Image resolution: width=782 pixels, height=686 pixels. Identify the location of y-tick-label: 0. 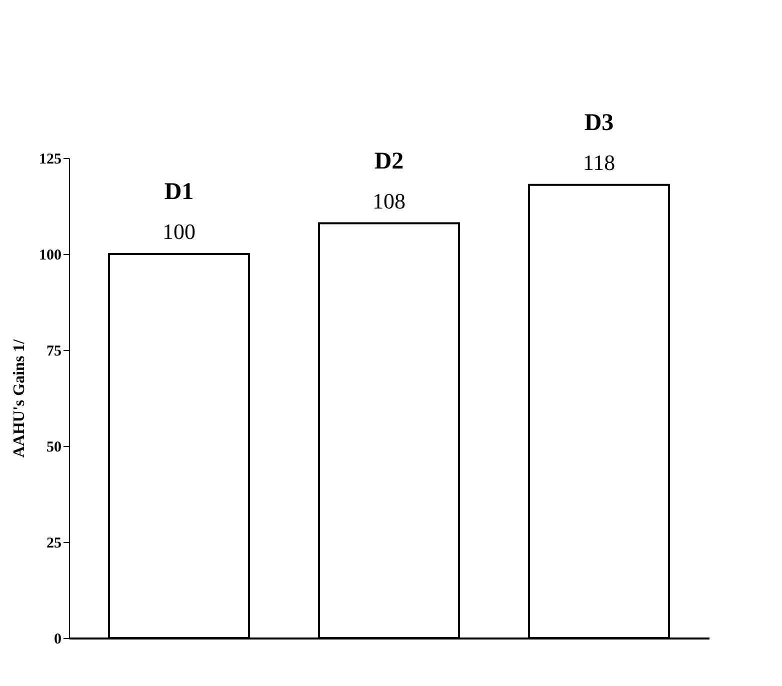
(58, 640).